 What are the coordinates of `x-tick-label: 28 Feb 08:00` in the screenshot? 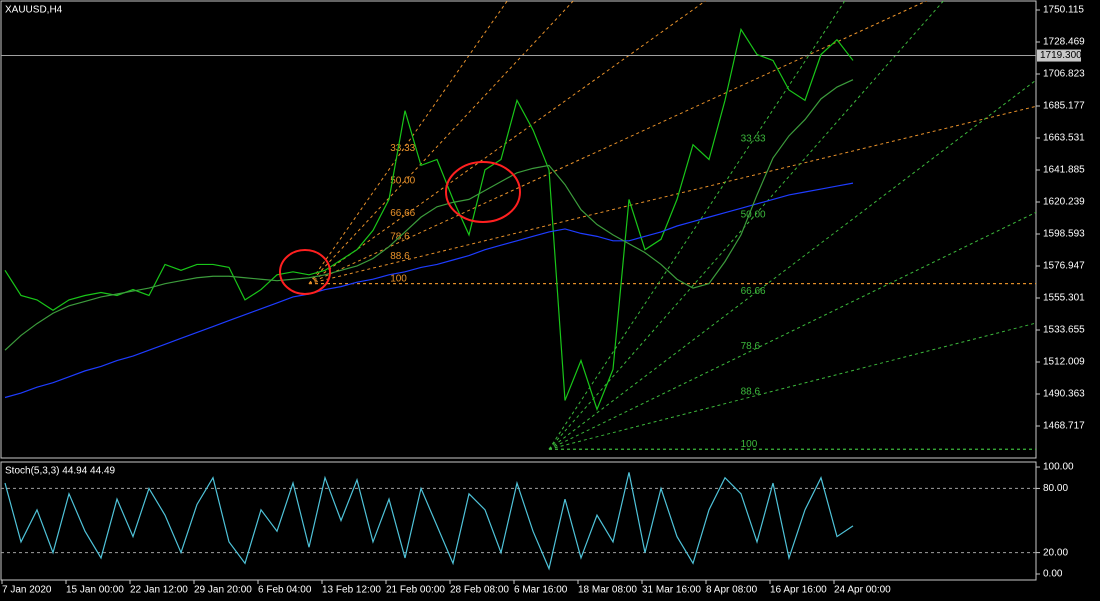 It's located at (479, 590).